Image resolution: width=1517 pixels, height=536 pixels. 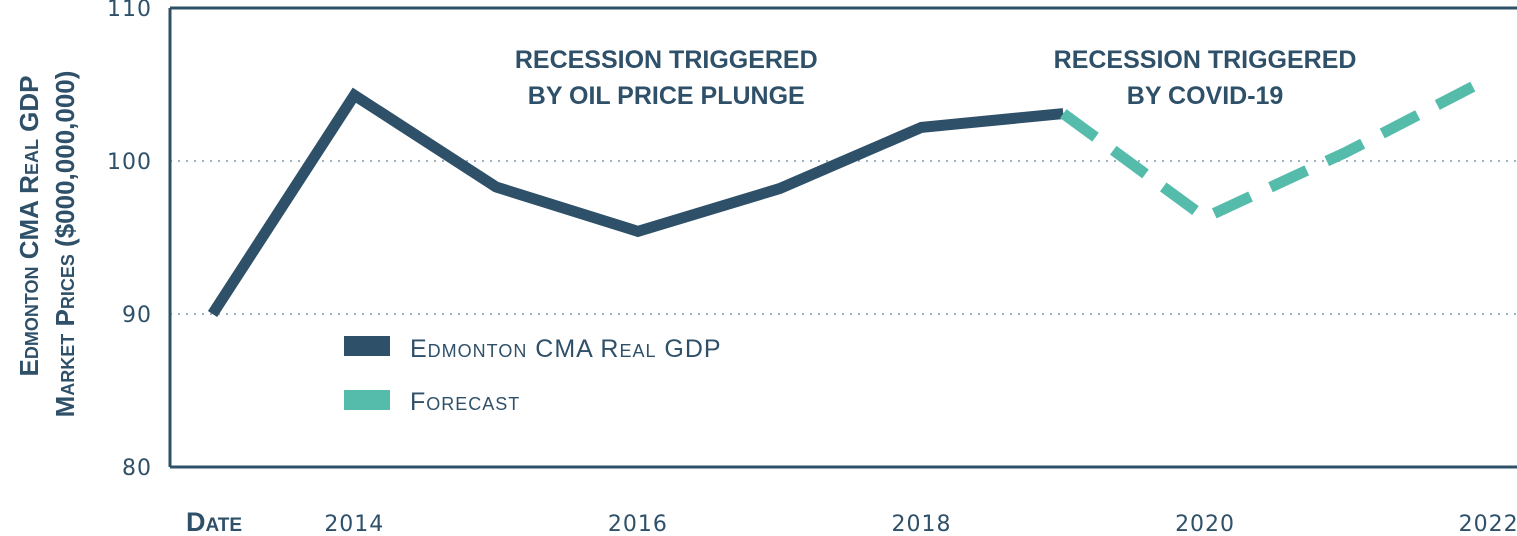 What do you see at coordinates (1488, 524) in the screenshot?
I see `x-tick-2022: 2022` at bounding box center [1488, 524].